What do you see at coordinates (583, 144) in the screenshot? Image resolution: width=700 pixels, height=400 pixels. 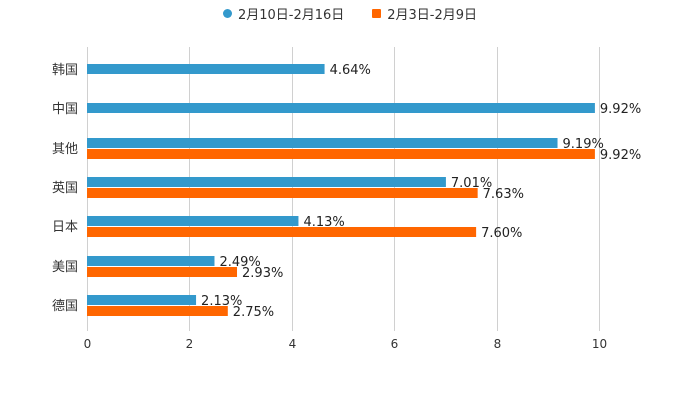 I see `data-label: 9.19%` at bounding box center [583, 144].